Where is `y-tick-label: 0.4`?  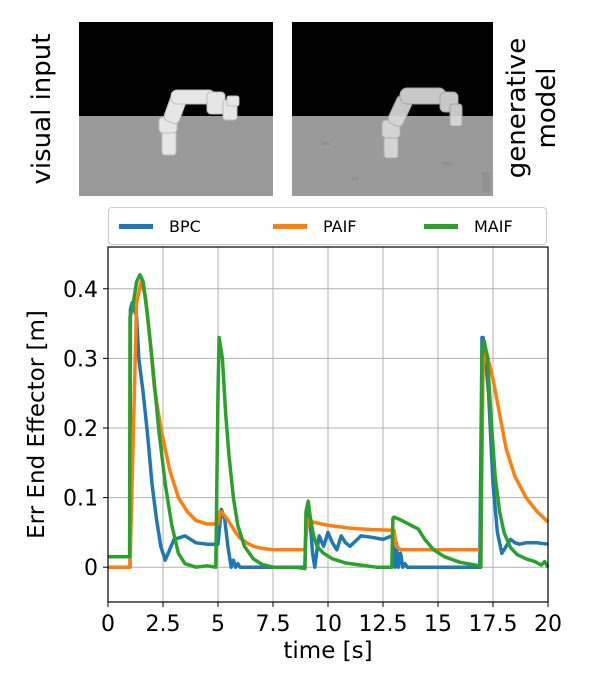
y-tick-label: 0.4 is located at coordinates (80, 290).